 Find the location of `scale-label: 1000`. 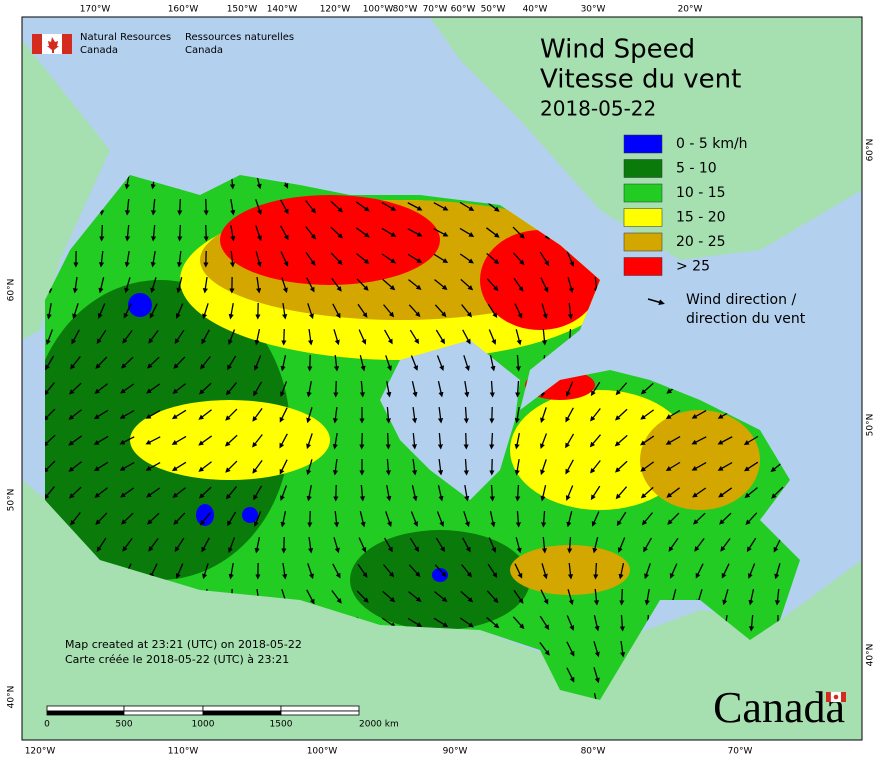

scale-label: 1000 is located at coordinates (203, 725).